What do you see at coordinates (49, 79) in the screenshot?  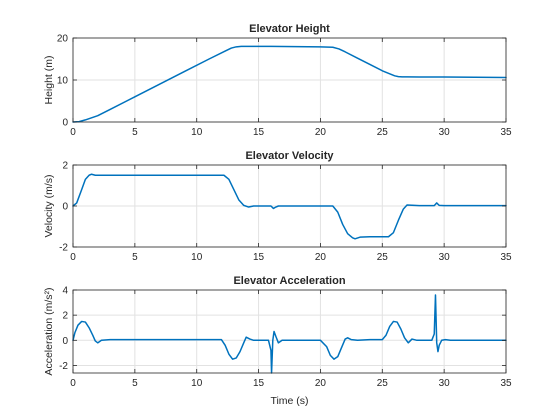 I see `y-axis-label: Height (m)` at bounding box center [49, 79].